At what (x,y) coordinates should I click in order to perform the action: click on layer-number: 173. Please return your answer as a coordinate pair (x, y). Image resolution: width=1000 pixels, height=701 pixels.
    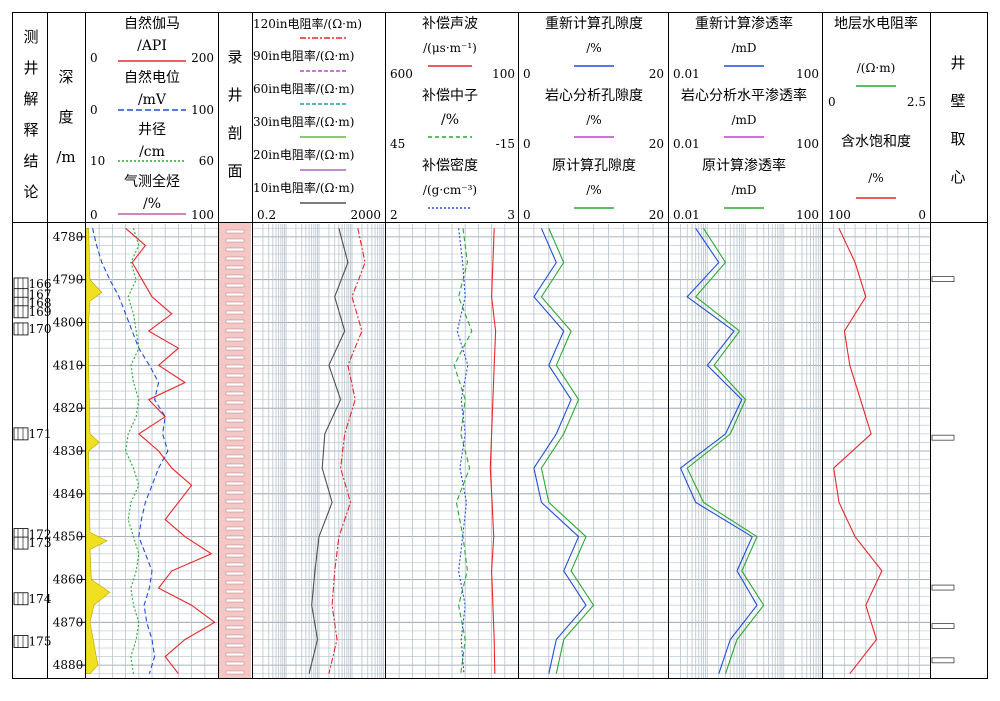
    Looking at the image, I should click on (40, 543).